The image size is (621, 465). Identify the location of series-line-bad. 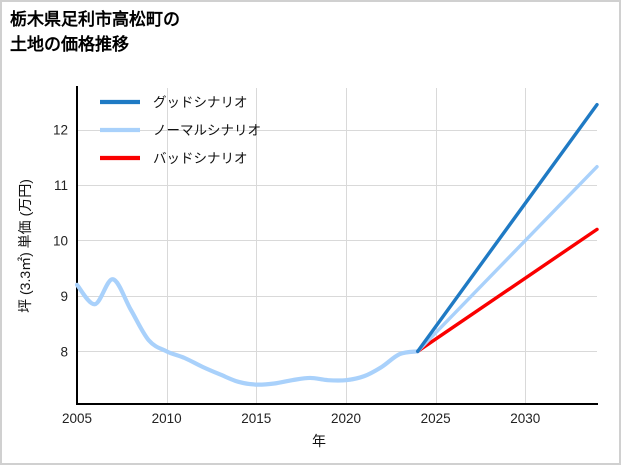
(507, 290).